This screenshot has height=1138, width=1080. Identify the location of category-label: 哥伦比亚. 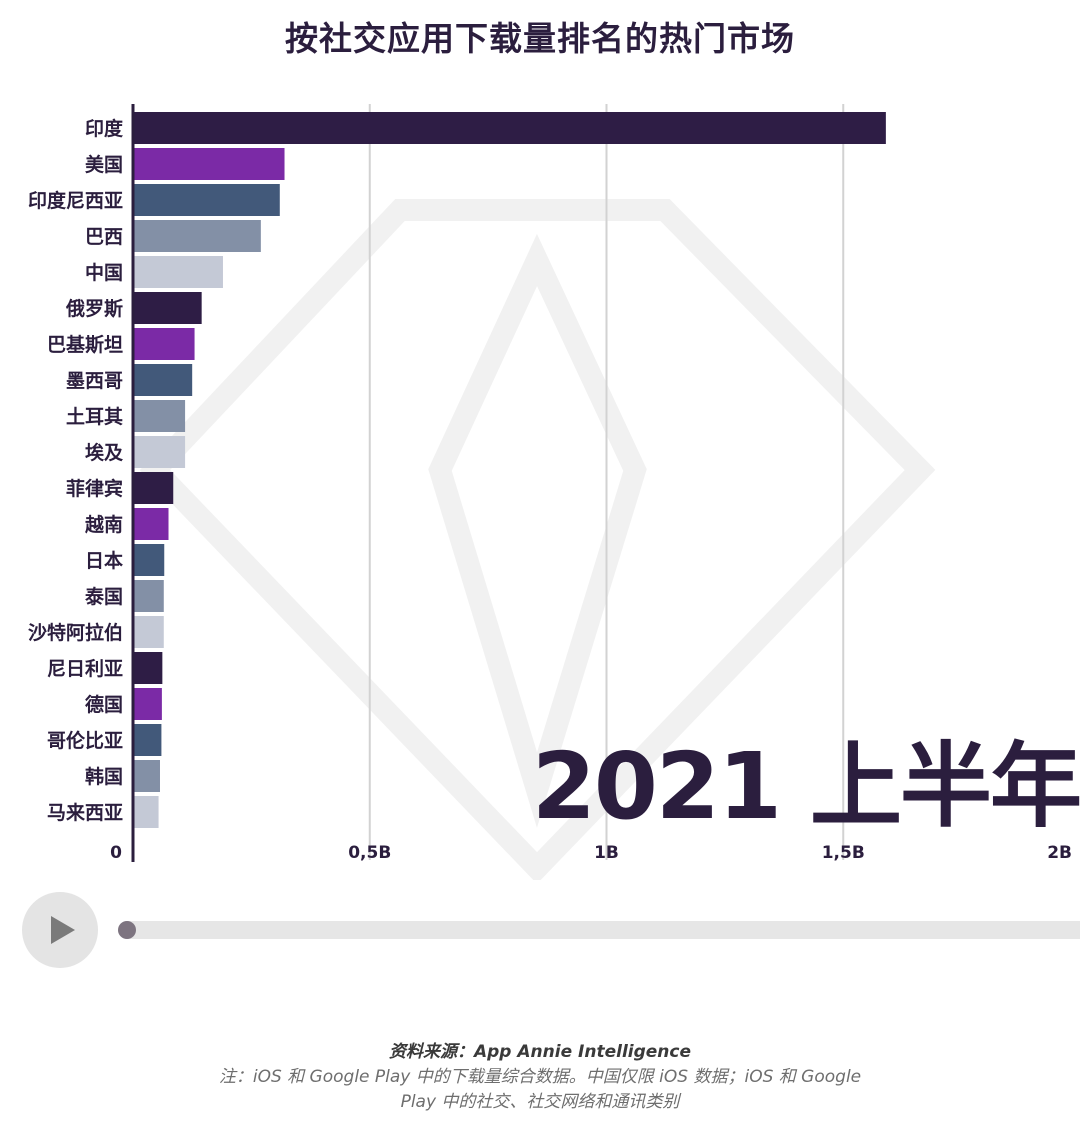
(85, 740).